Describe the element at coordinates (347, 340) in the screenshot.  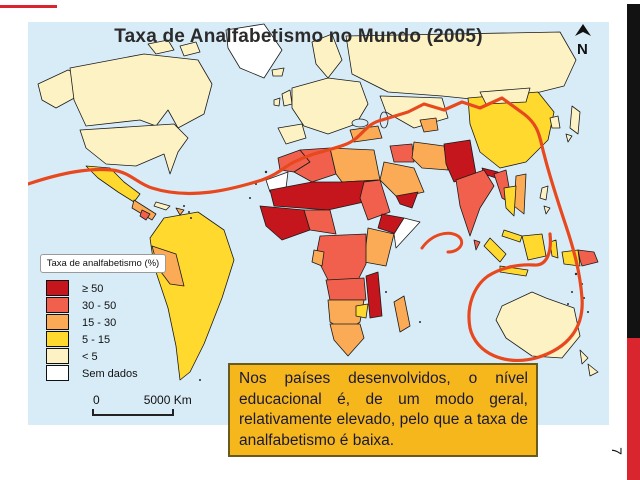
I see `region-south-africa` at that location.